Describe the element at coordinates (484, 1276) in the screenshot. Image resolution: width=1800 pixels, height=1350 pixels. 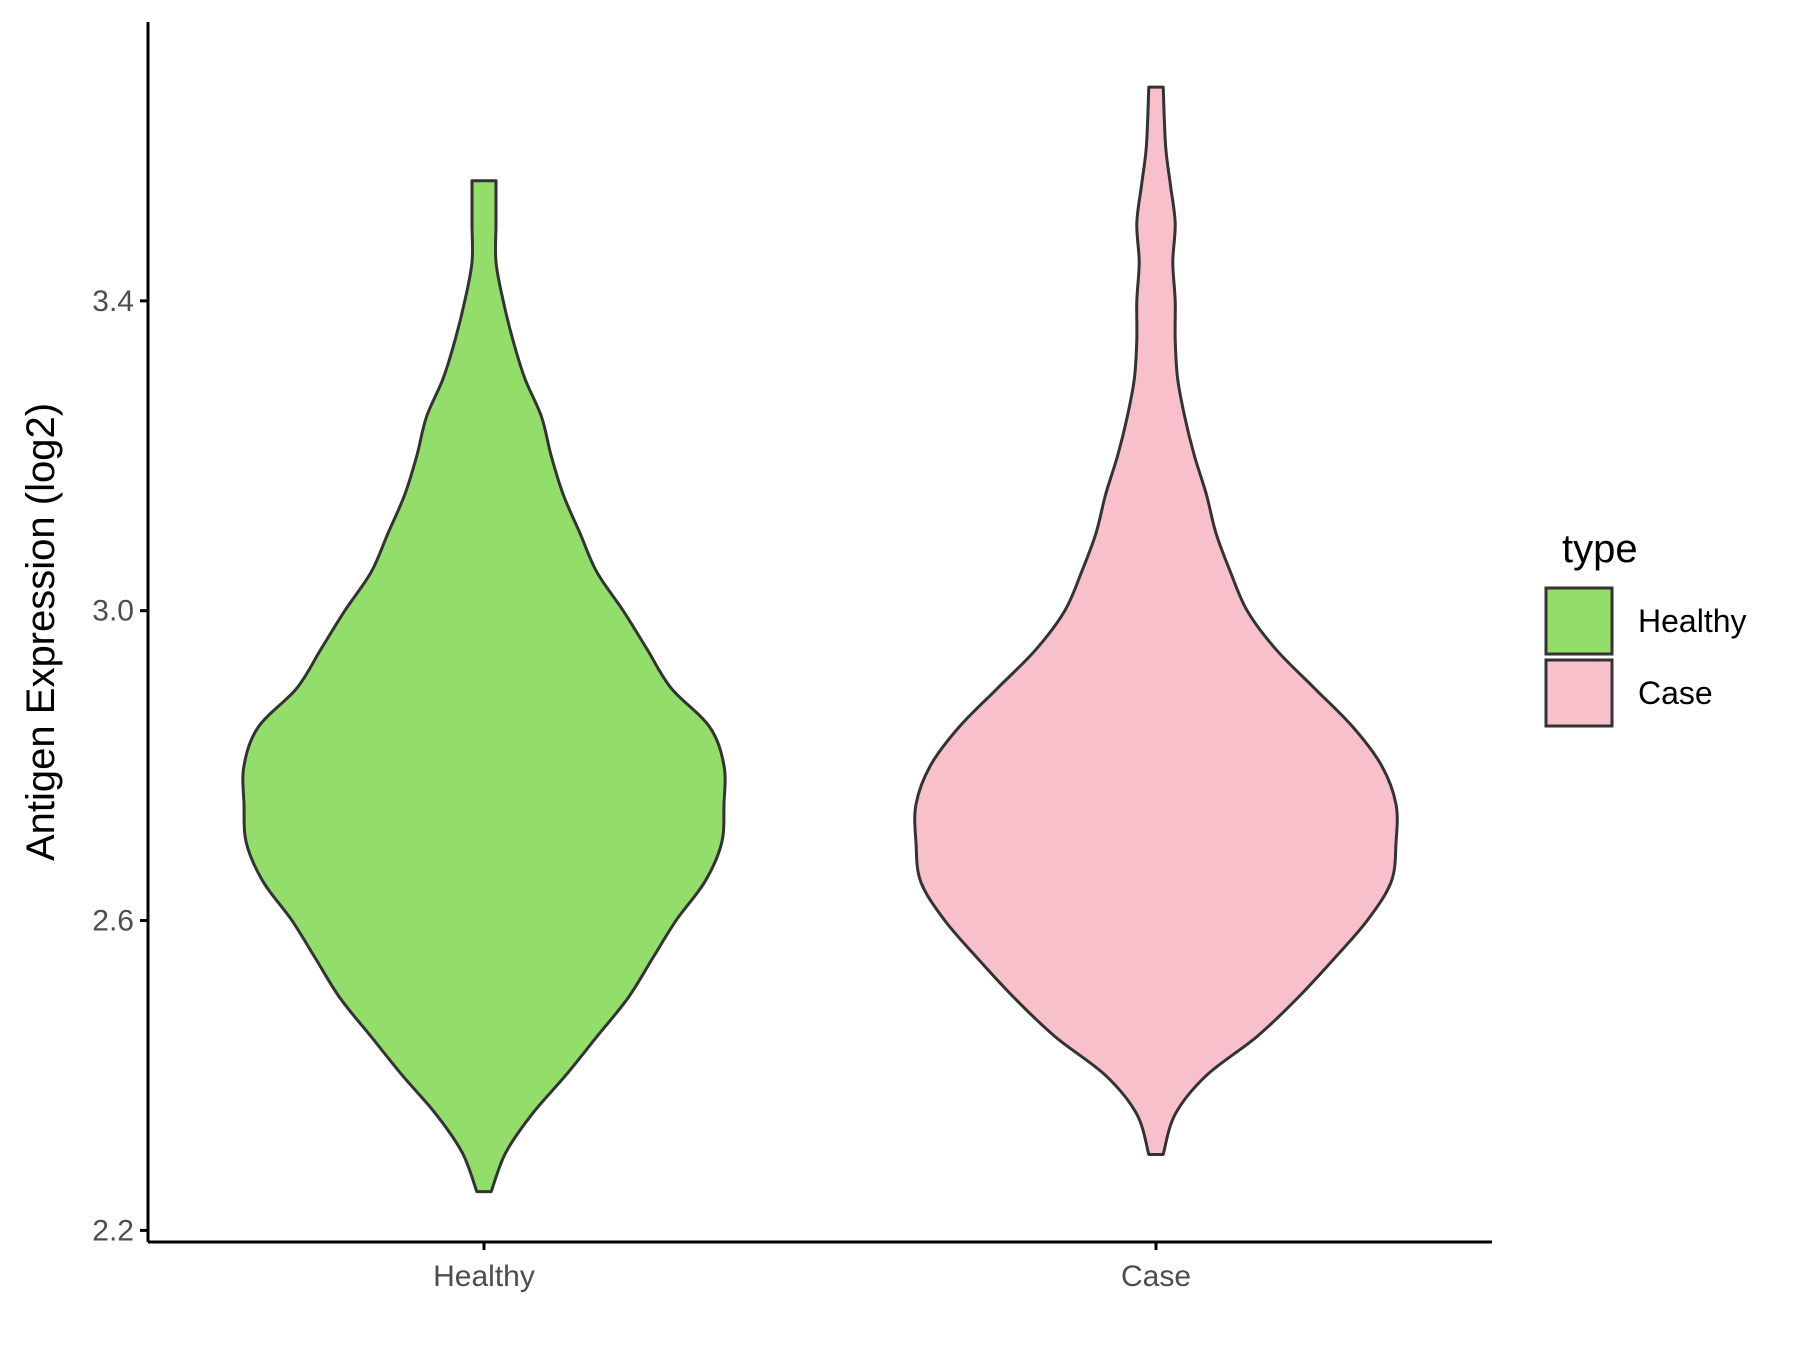
I see `x-tick-label-healthy: Healthy` at that location.